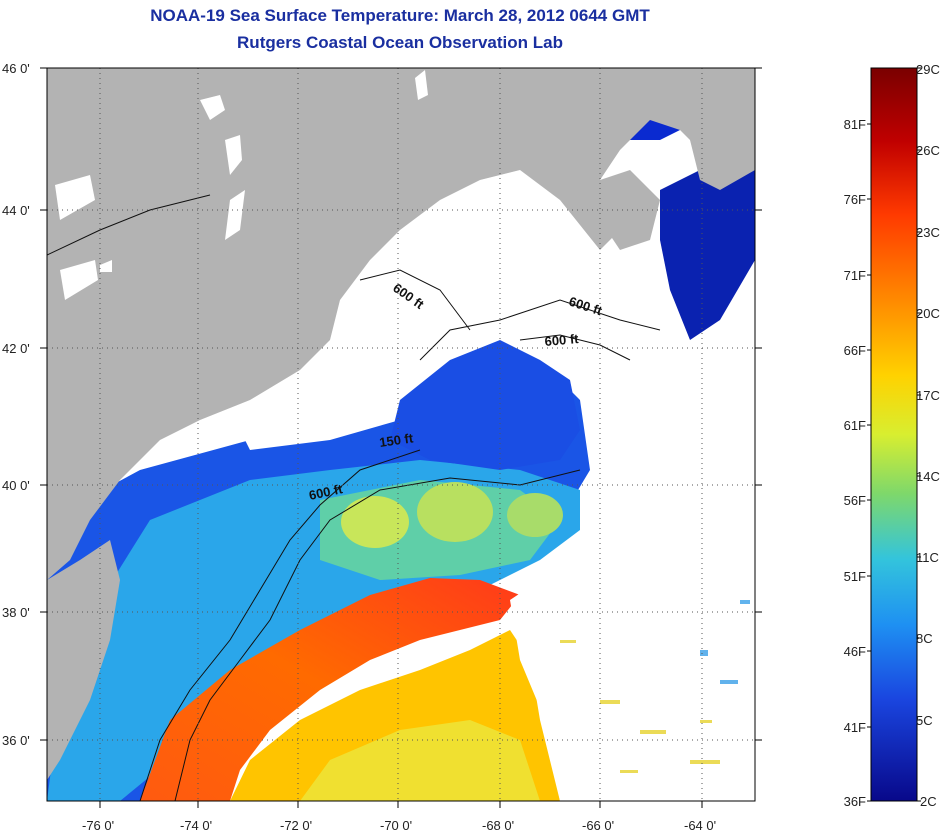 The width and height of the screenshot is (944, 840). I want to click on lat-label: 46 0', so click(16, 68).